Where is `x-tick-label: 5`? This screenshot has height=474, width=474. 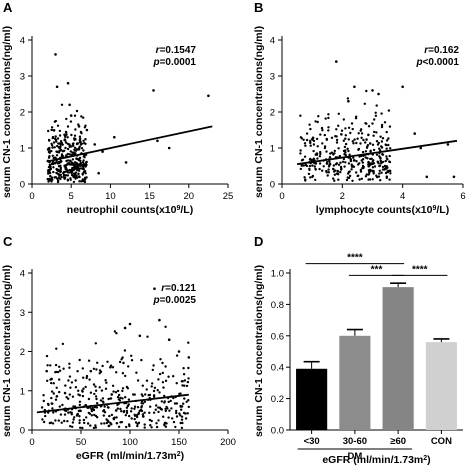 x-tick-label: 5 is located at coordinates (71, 196).